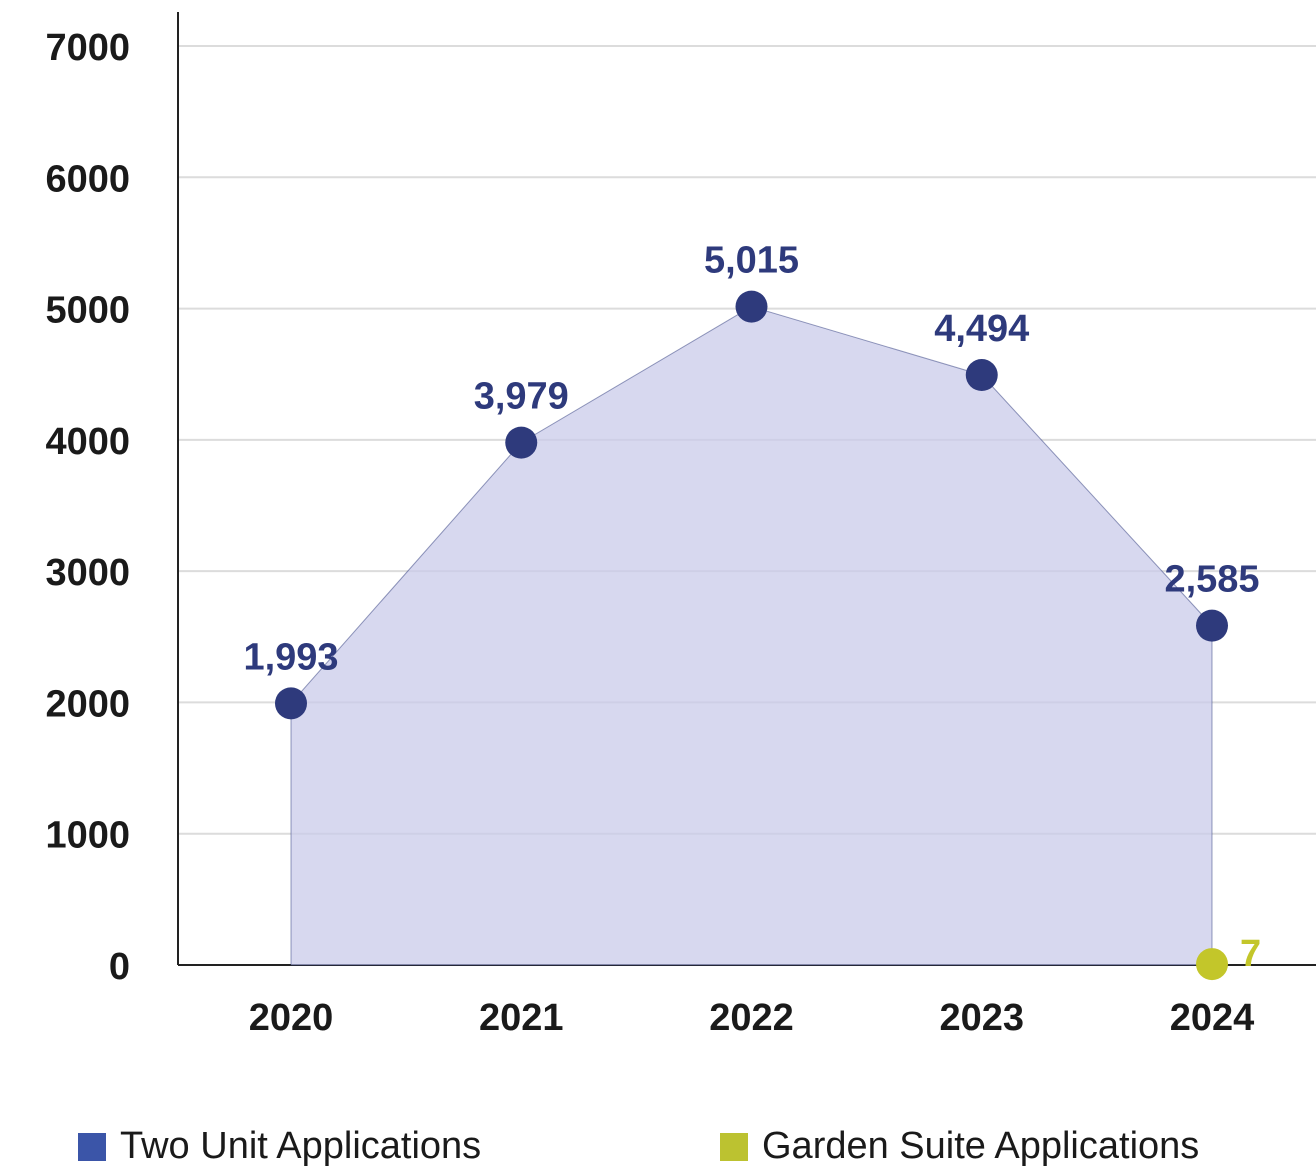  I want to click on y-tick-label: 2000, so click(87, 704).